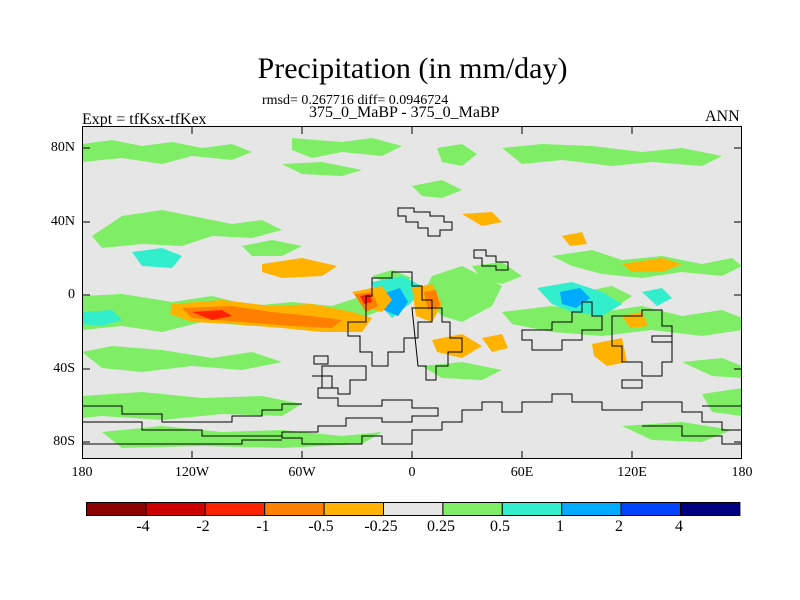  Describe the element at coordinates (619, 526) in the screenshot. I see `colorbar-label: 2` at that location.